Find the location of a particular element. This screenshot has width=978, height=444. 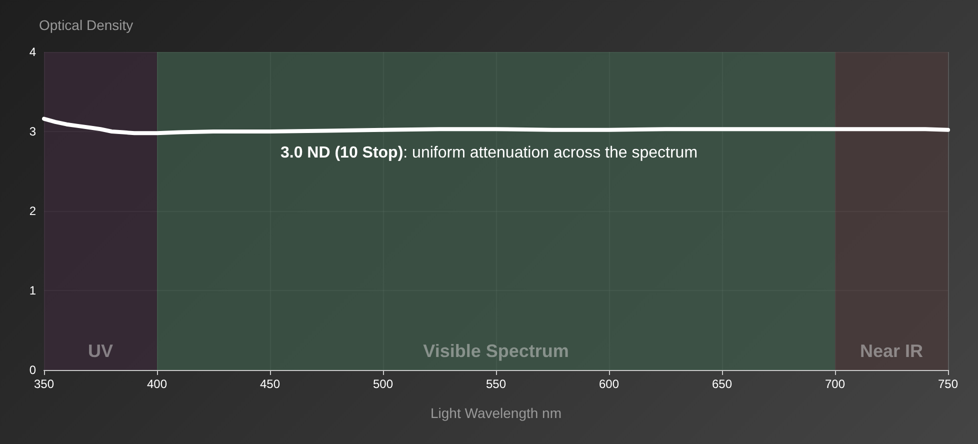

x-tick-label: 400 is located at coordinates (157, 384).